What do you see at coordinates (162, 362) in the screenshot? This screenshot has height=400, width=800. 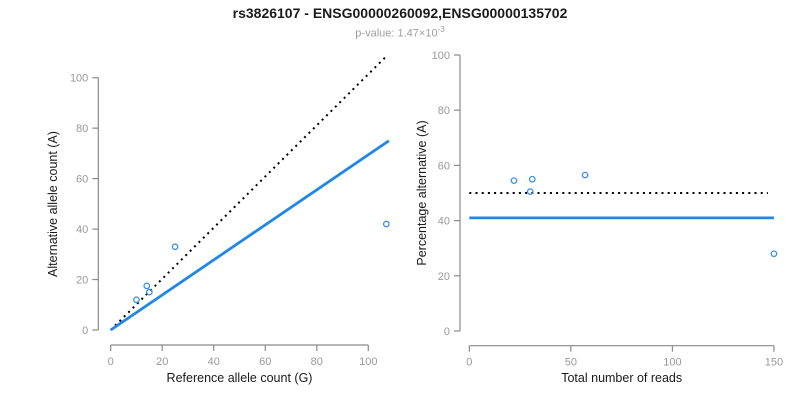 I see `x-tick-label: 20` at bounding box center [162, 362].